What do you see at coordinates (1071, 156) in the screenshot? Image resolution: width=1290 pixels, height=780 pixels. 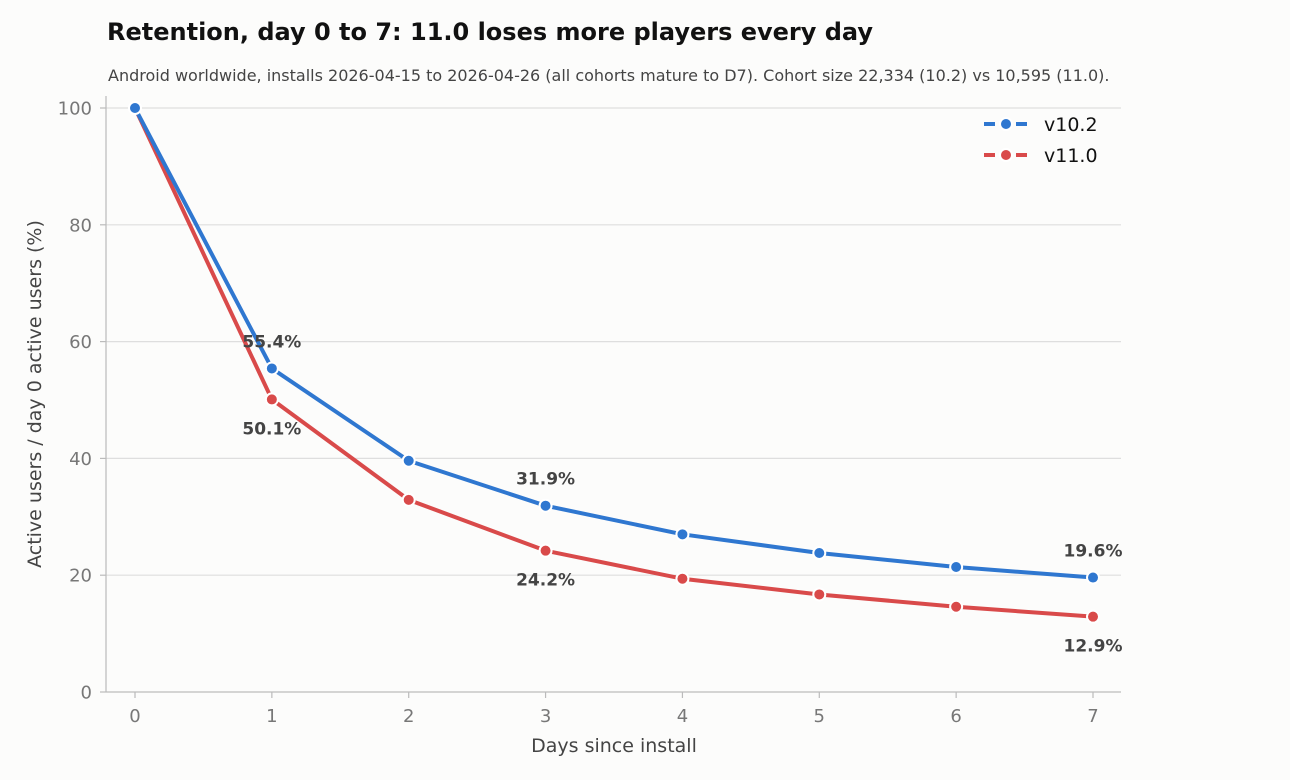 I see `legend-label: v11.0` at bounding box center [1071, 156].